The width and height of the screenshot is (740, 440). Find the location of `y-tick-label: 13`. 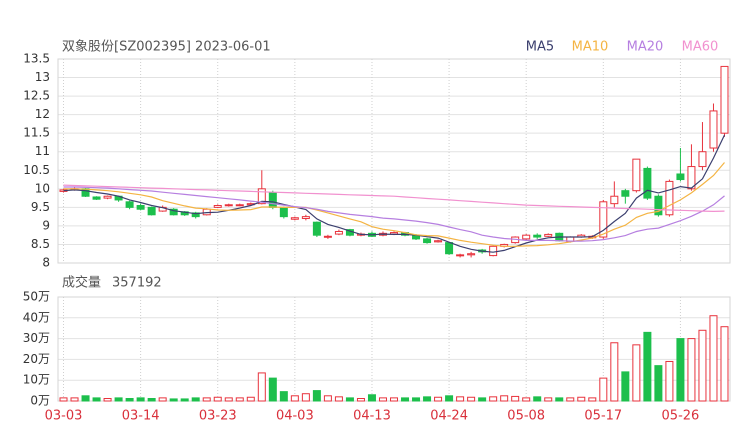

y-tick-label: 13 is located at coordinates (42, 77).